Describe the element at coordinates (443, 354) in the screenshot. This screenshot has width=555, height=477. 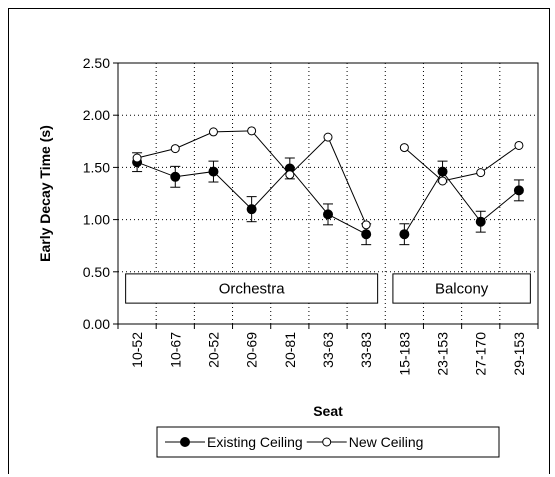
I see `x-tick-label: 23-153` at that location.